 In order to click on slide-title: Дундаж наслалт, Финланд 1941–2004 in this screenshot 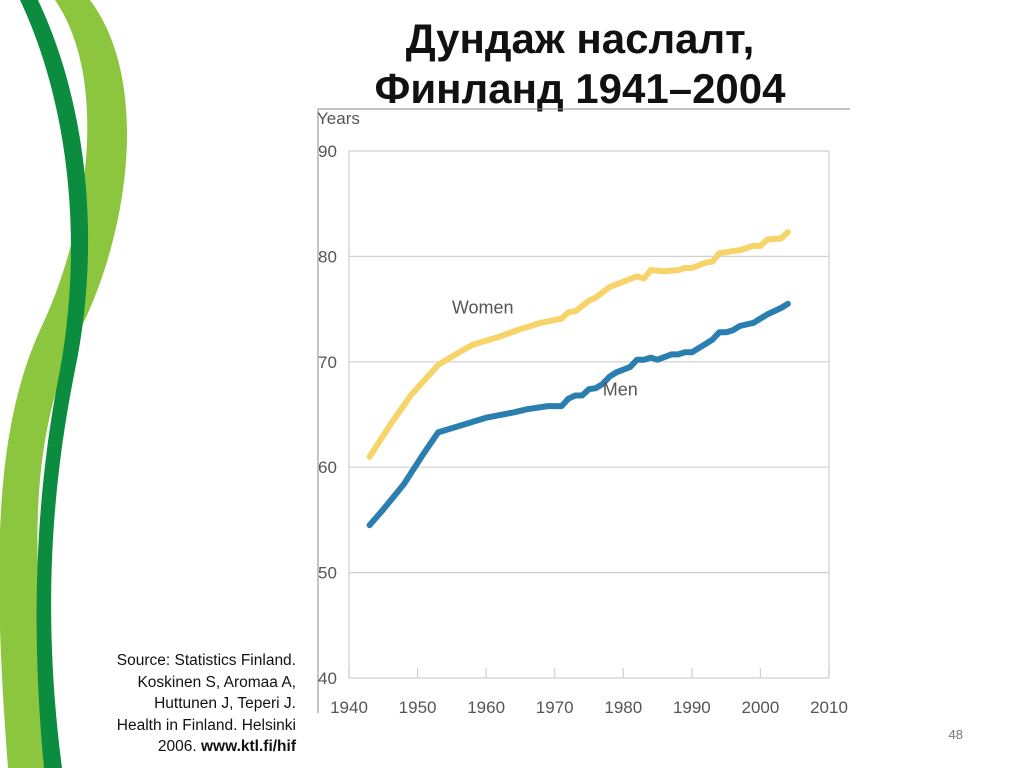, I will do `click(580, 64)`.